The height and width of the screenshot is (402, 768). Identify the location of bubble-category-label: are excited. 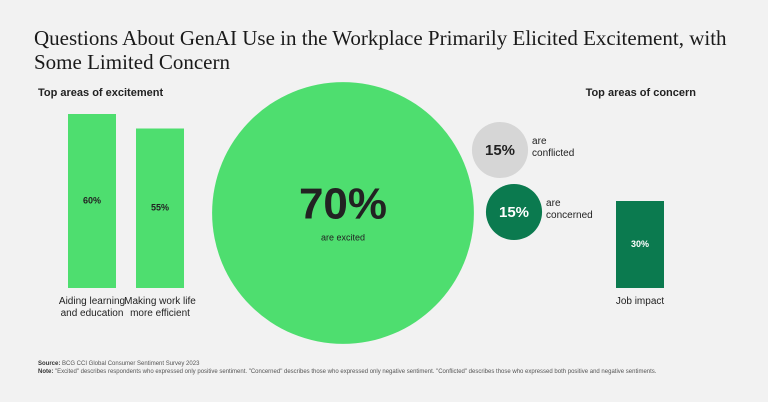
(343, 237).